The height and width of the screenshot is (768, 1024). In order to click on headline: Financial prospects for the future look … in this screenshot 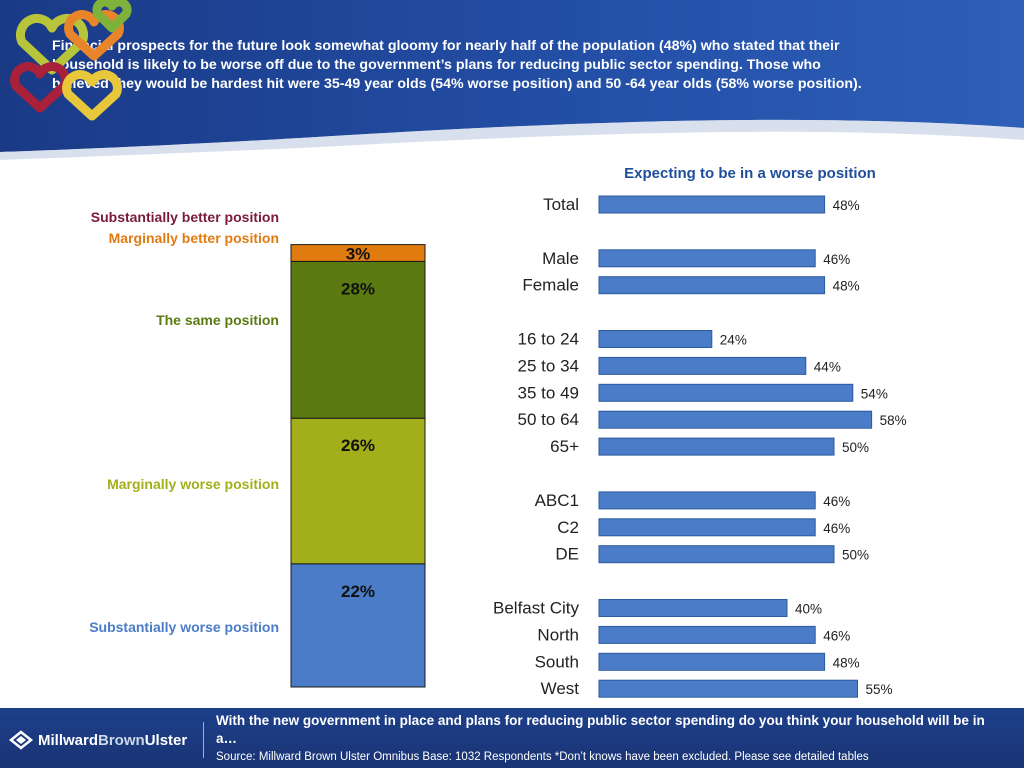, I will do `click(457, 65)`.